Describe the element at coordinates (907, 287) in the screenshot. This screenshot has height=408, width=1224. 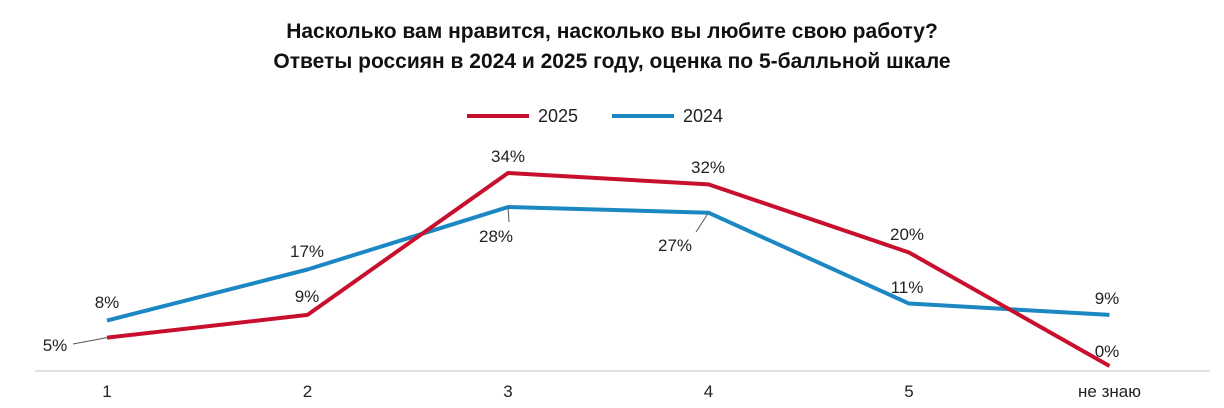
I see `data-label: 11%` at that location.